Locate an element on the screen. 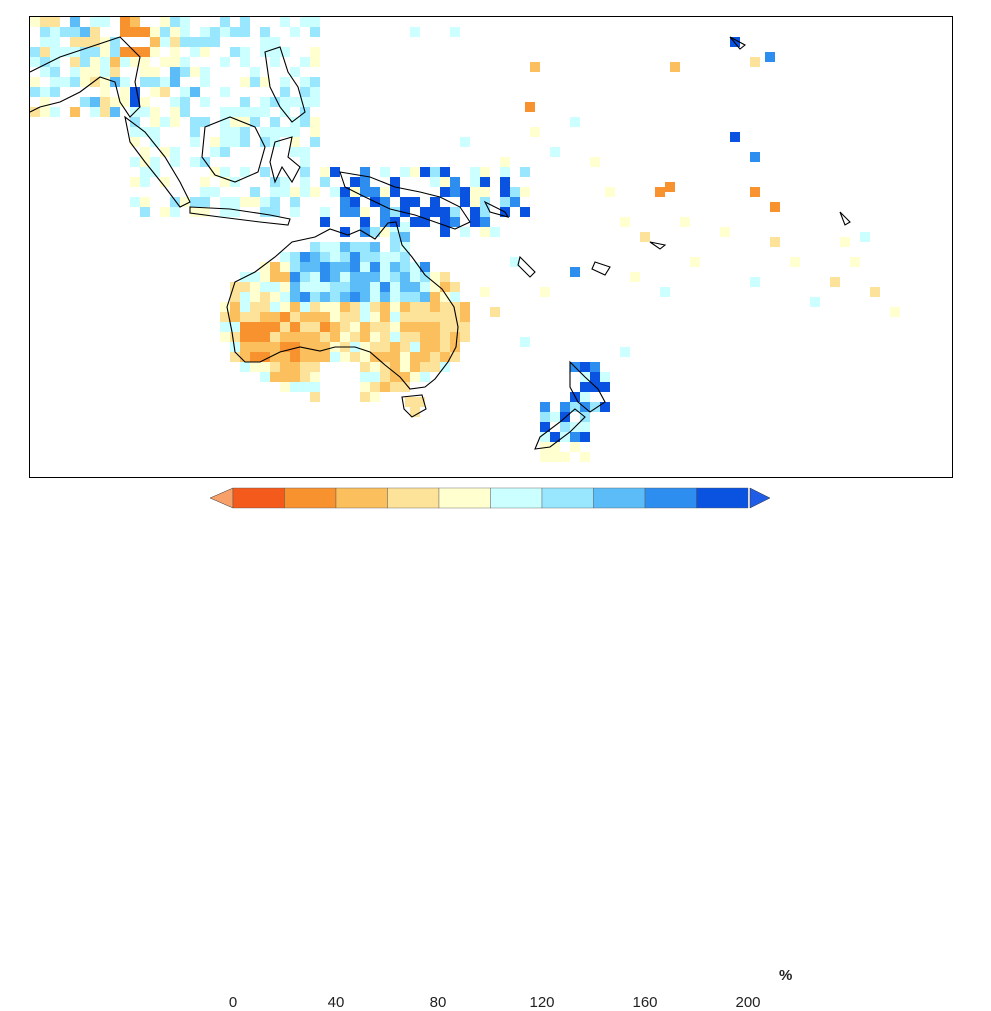 This screenshot has height=1011, width=991. legend-high-arrow is located at coordinates (760, 498).